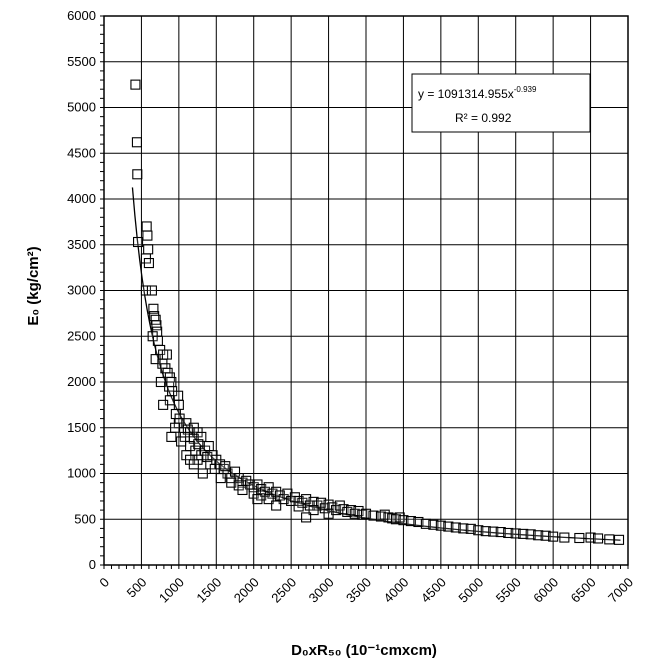 This screenshot has height=666, width=654. Describe the element at coordinates (81, 427) in the screenshot. I see `y-tick-label: 1500` at that location.